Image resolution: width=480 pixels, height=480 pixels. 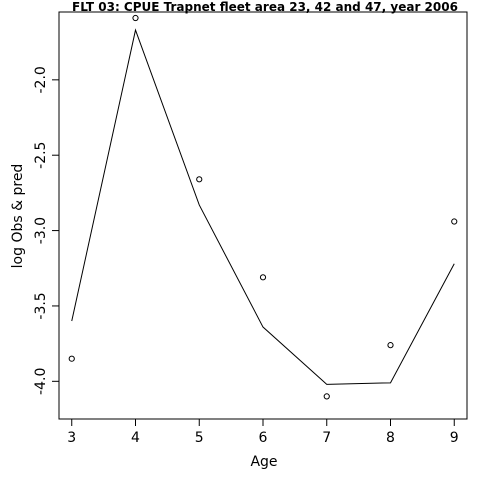 I want to click on x-tick-label: 5, so click(x=199, y=438).